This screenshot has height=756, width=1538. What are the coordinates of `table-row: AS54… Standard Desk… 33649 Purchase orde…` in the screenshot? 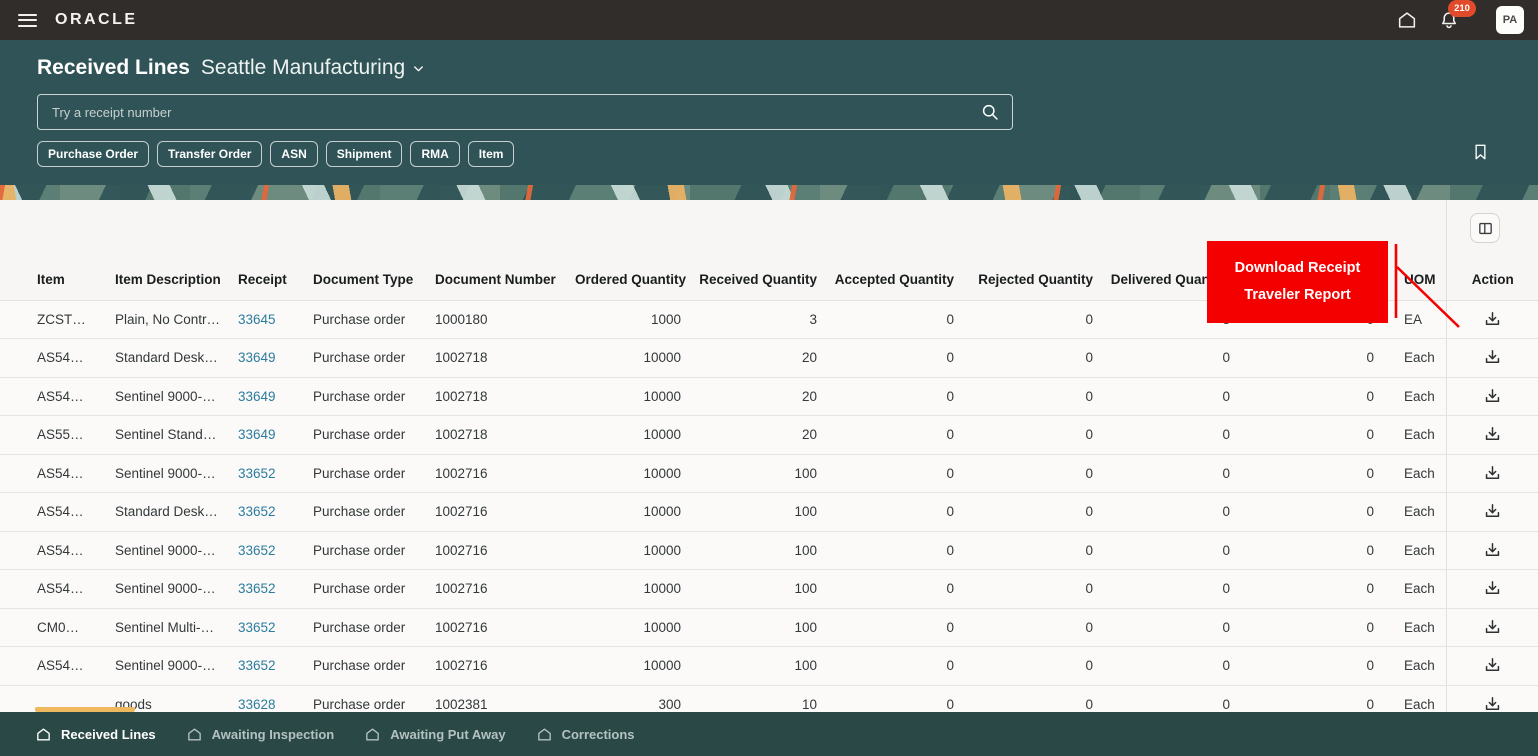 It's located at (769, 358).